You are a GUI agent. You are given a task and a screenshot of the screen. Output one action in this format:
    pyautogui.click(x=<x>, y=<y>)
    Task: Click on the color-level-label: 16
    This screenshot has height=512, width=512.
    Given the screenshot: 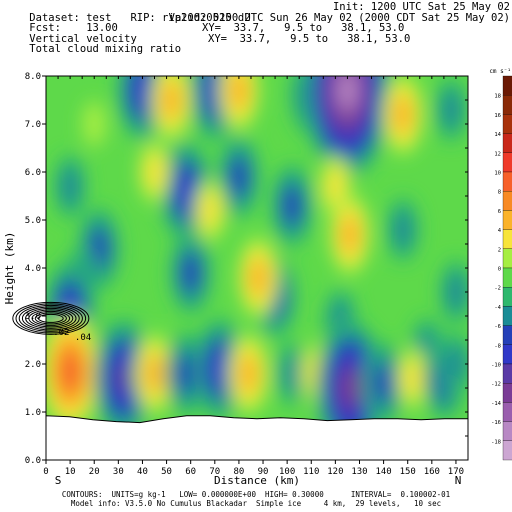 What is the action you would take?
    pyautogui.click(x=497, y=116)
    